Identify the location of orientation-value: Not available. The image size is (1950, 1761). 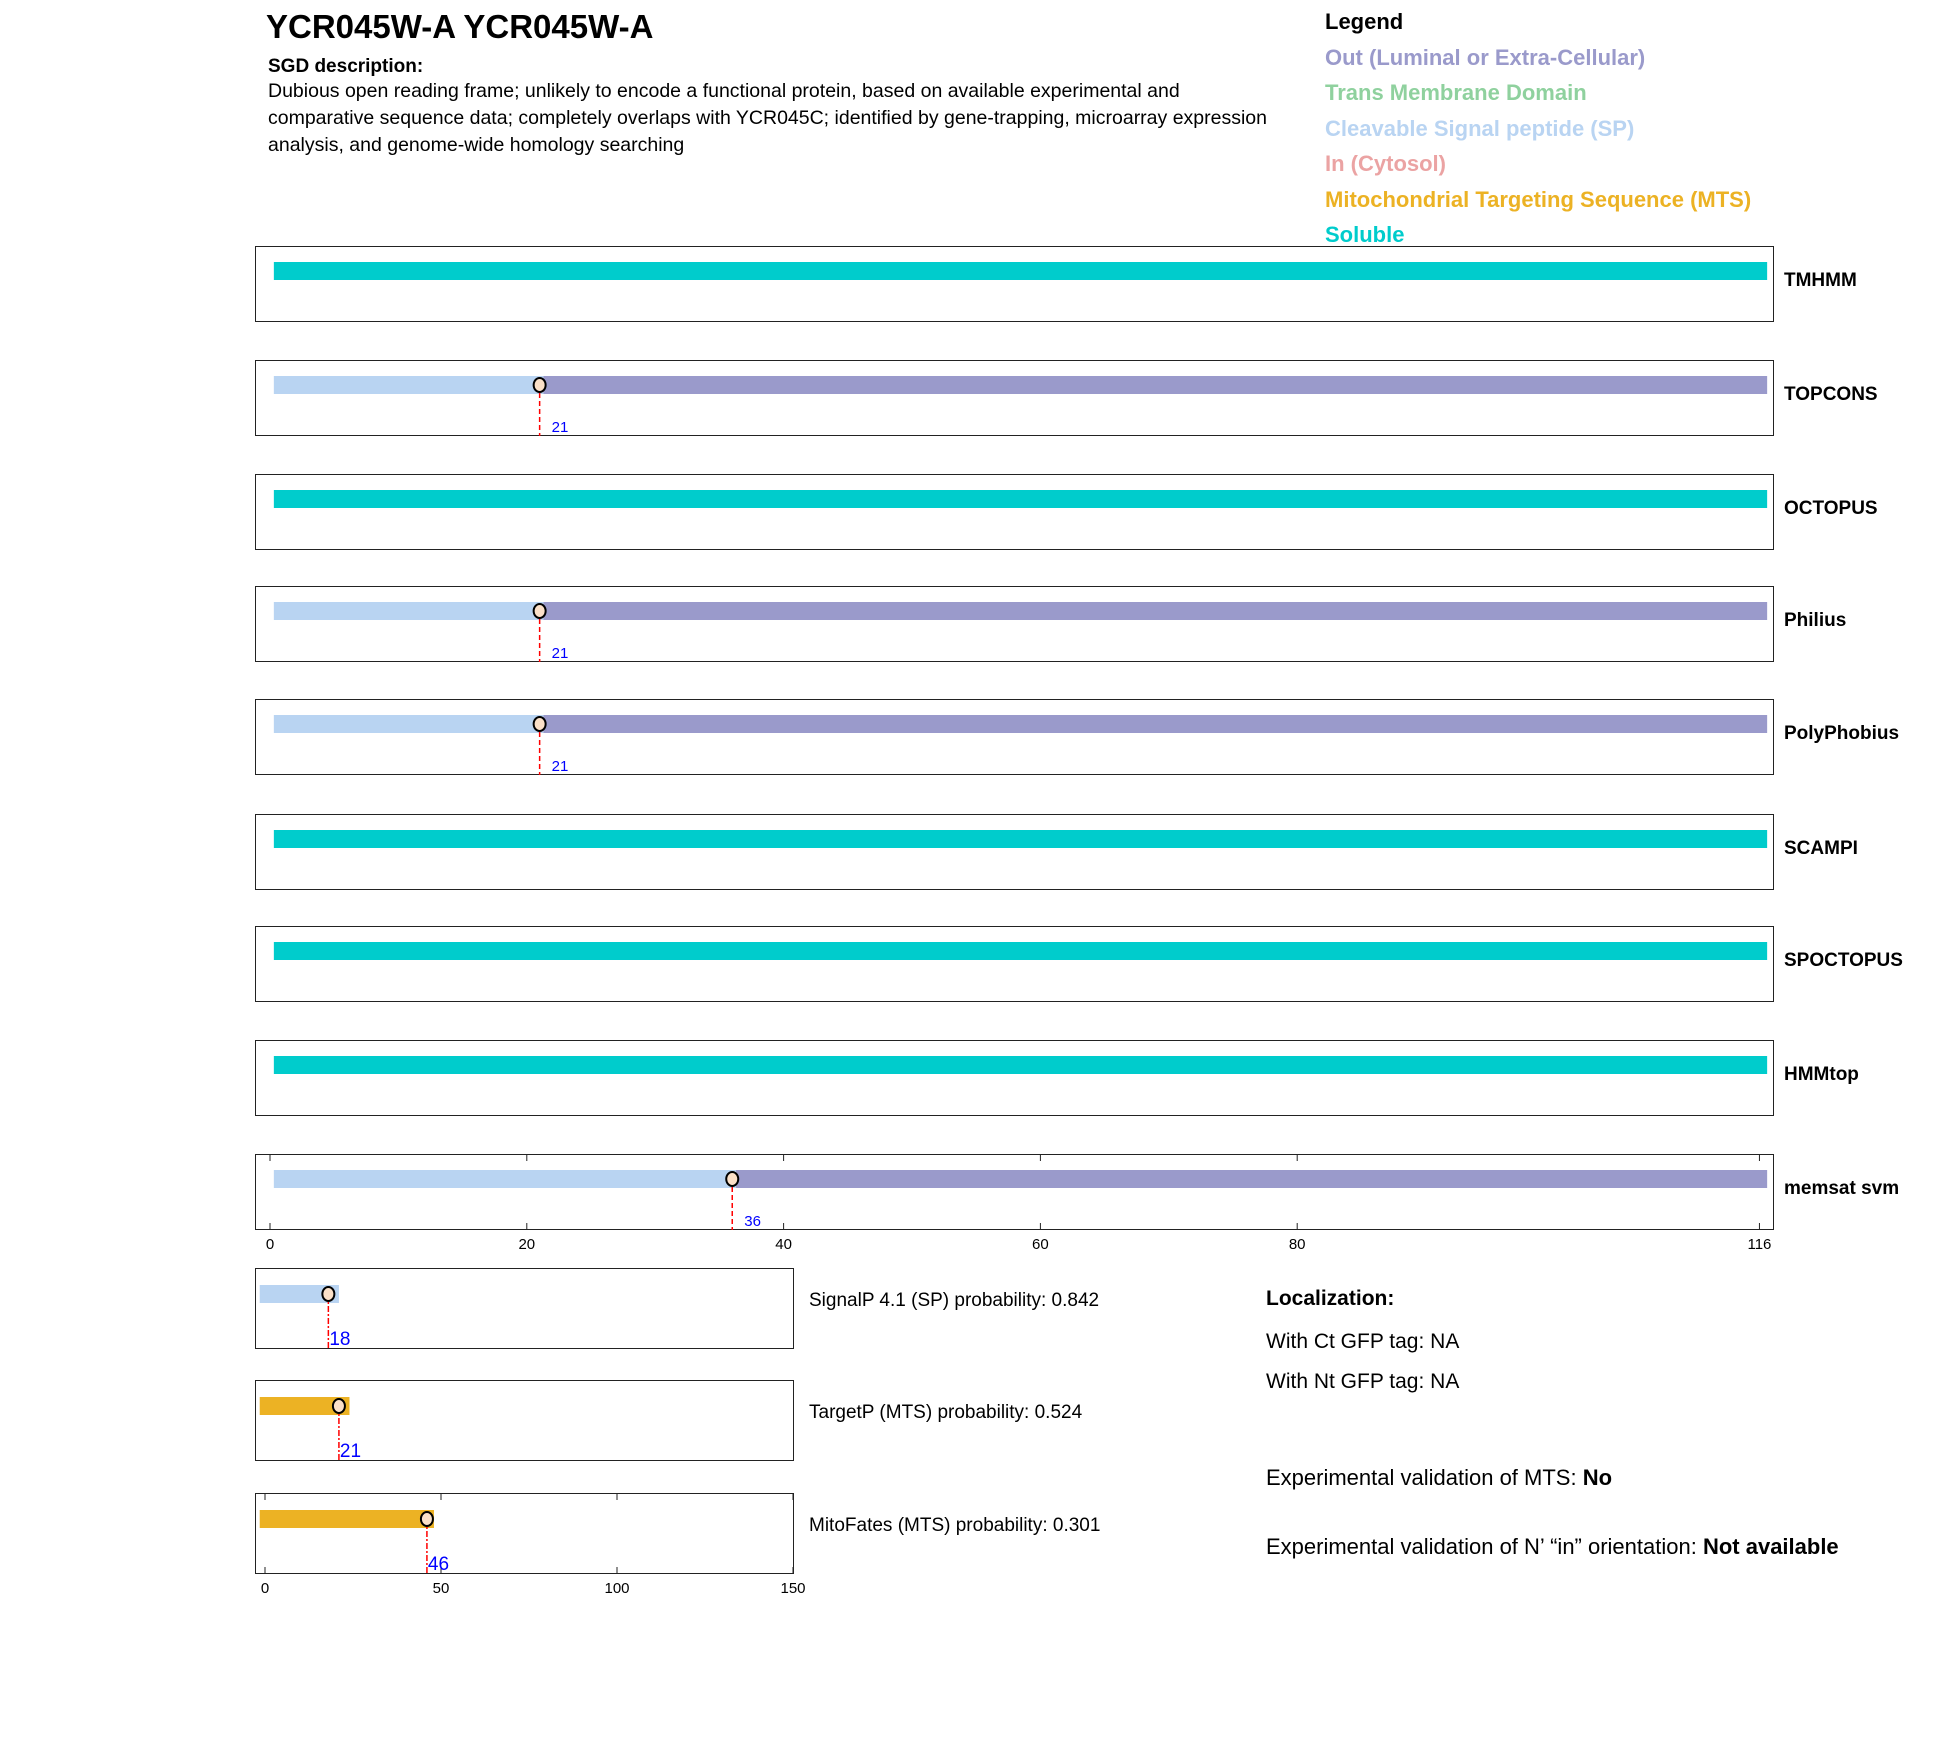
(1770, 1546).